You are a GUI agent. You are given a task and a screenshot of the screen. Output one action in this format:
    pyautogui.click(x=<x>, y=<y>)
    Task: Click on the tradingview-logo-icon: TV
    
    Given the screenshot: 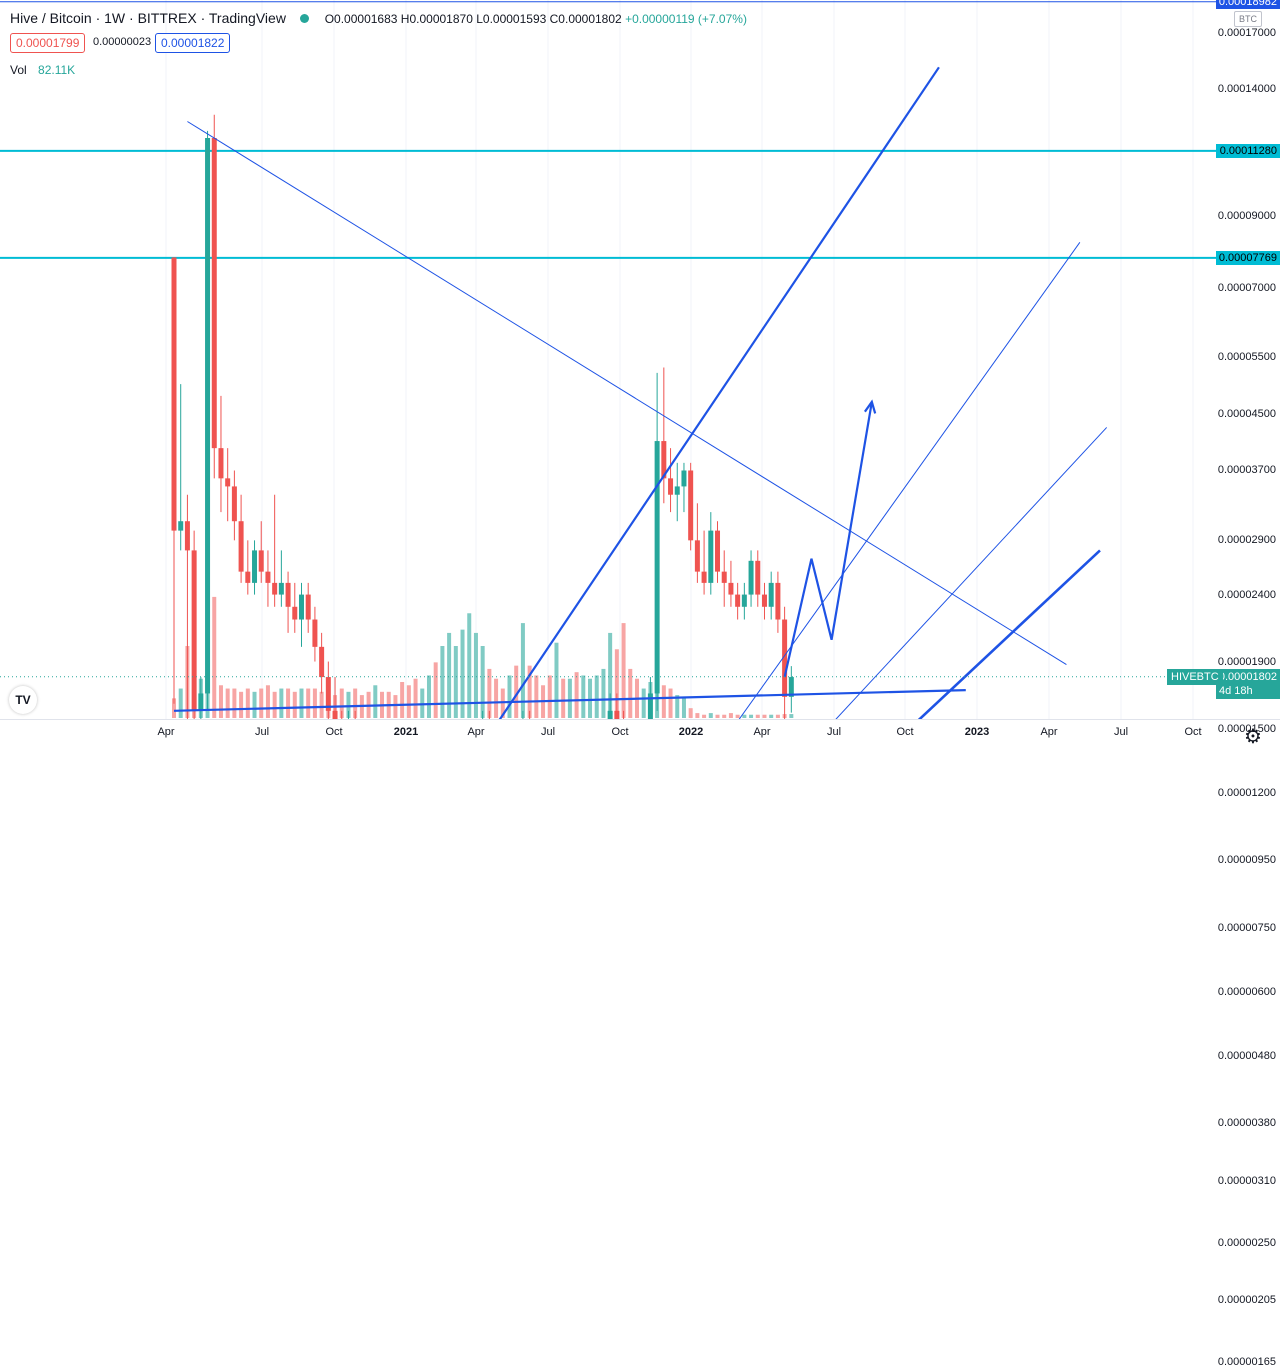 What is the action you would take?
    pyautogui.click(x=23, y=700)
    